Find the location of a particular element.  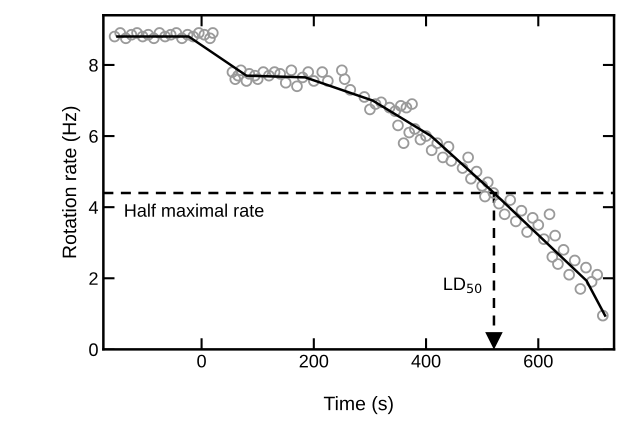

y-tick-label: 2 is located at coordinates (93, 278).